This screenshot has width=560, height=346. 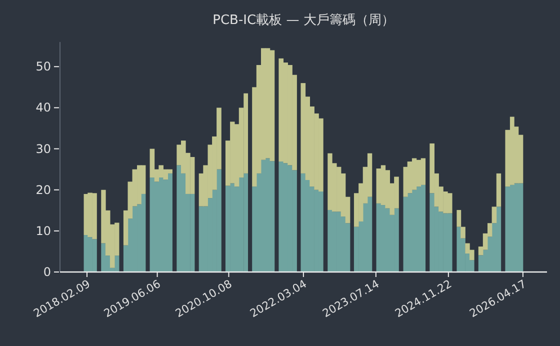 What do you see at coordinates (43, 149) in the screenshot?
I see `y-tick-label: 30` at bounding box center [43, 149].